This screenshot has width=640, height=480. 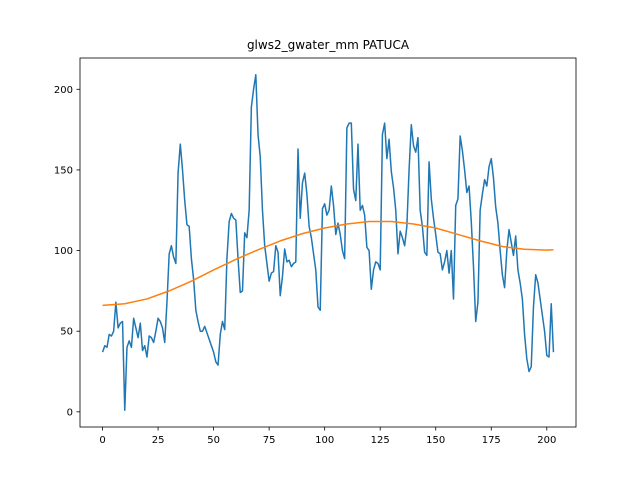 I want to click on x-tick-label: 150, so click(x=435, y=440).